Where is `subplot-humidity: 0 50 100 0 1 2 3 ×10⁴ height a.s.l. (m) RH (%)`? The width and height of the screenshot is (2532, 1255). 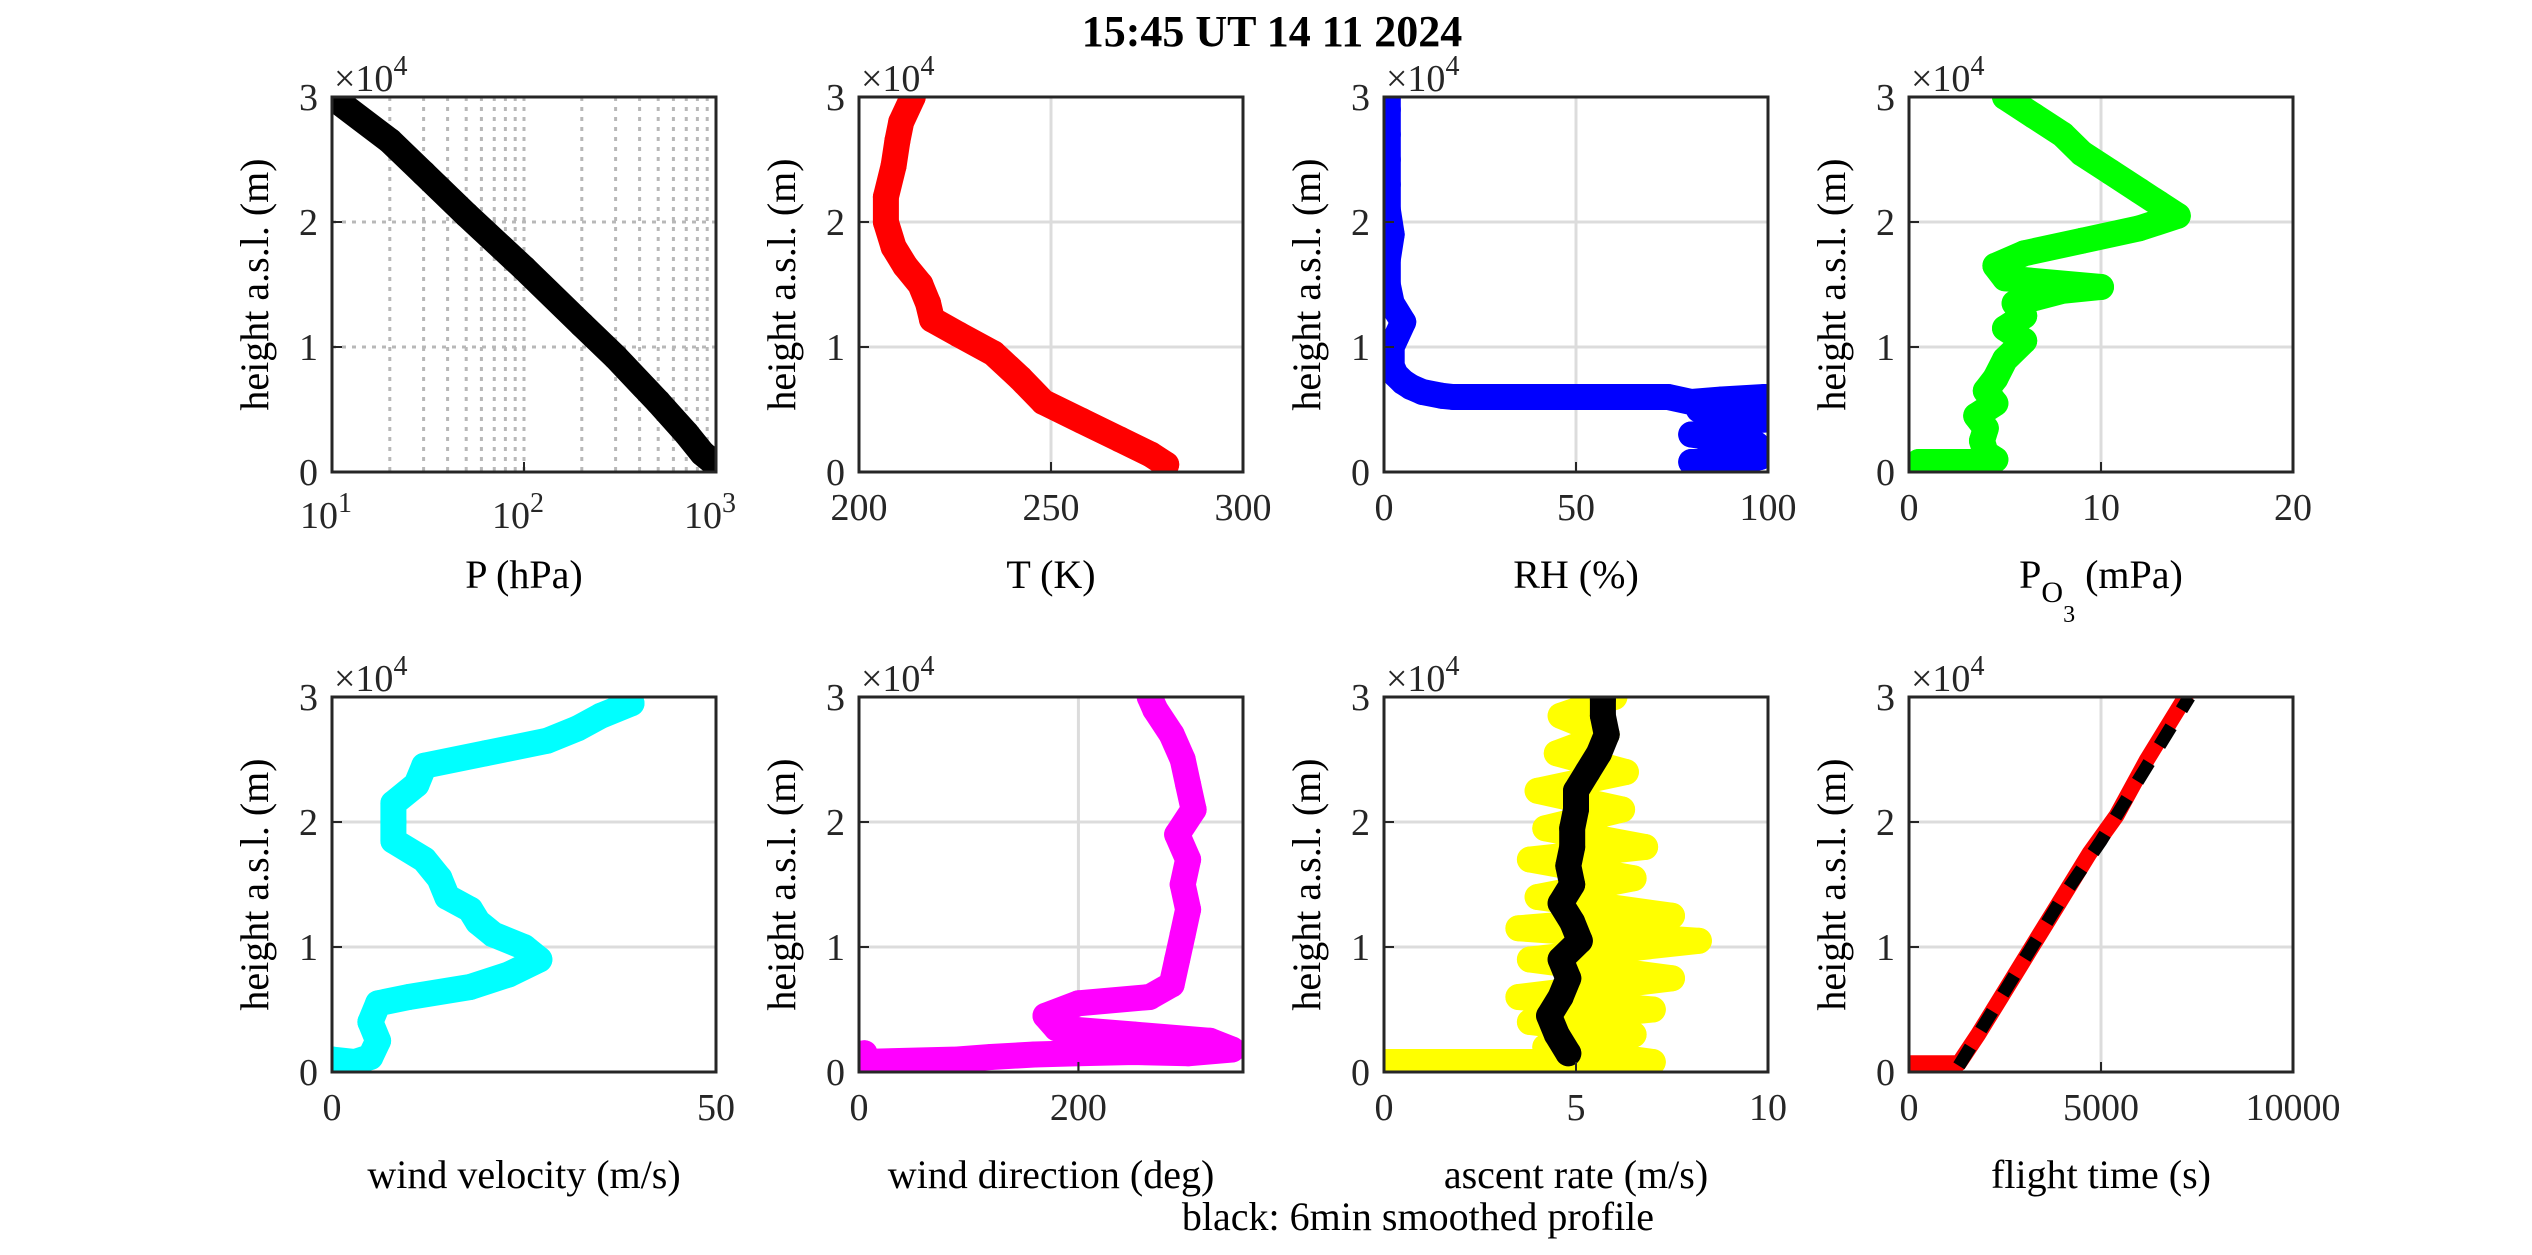 subplot-humidity: 0 50 100 0 1 2 3 ×10⁴ height a.s.l. (m) RH (%) is located at coordinates (1540, 324).